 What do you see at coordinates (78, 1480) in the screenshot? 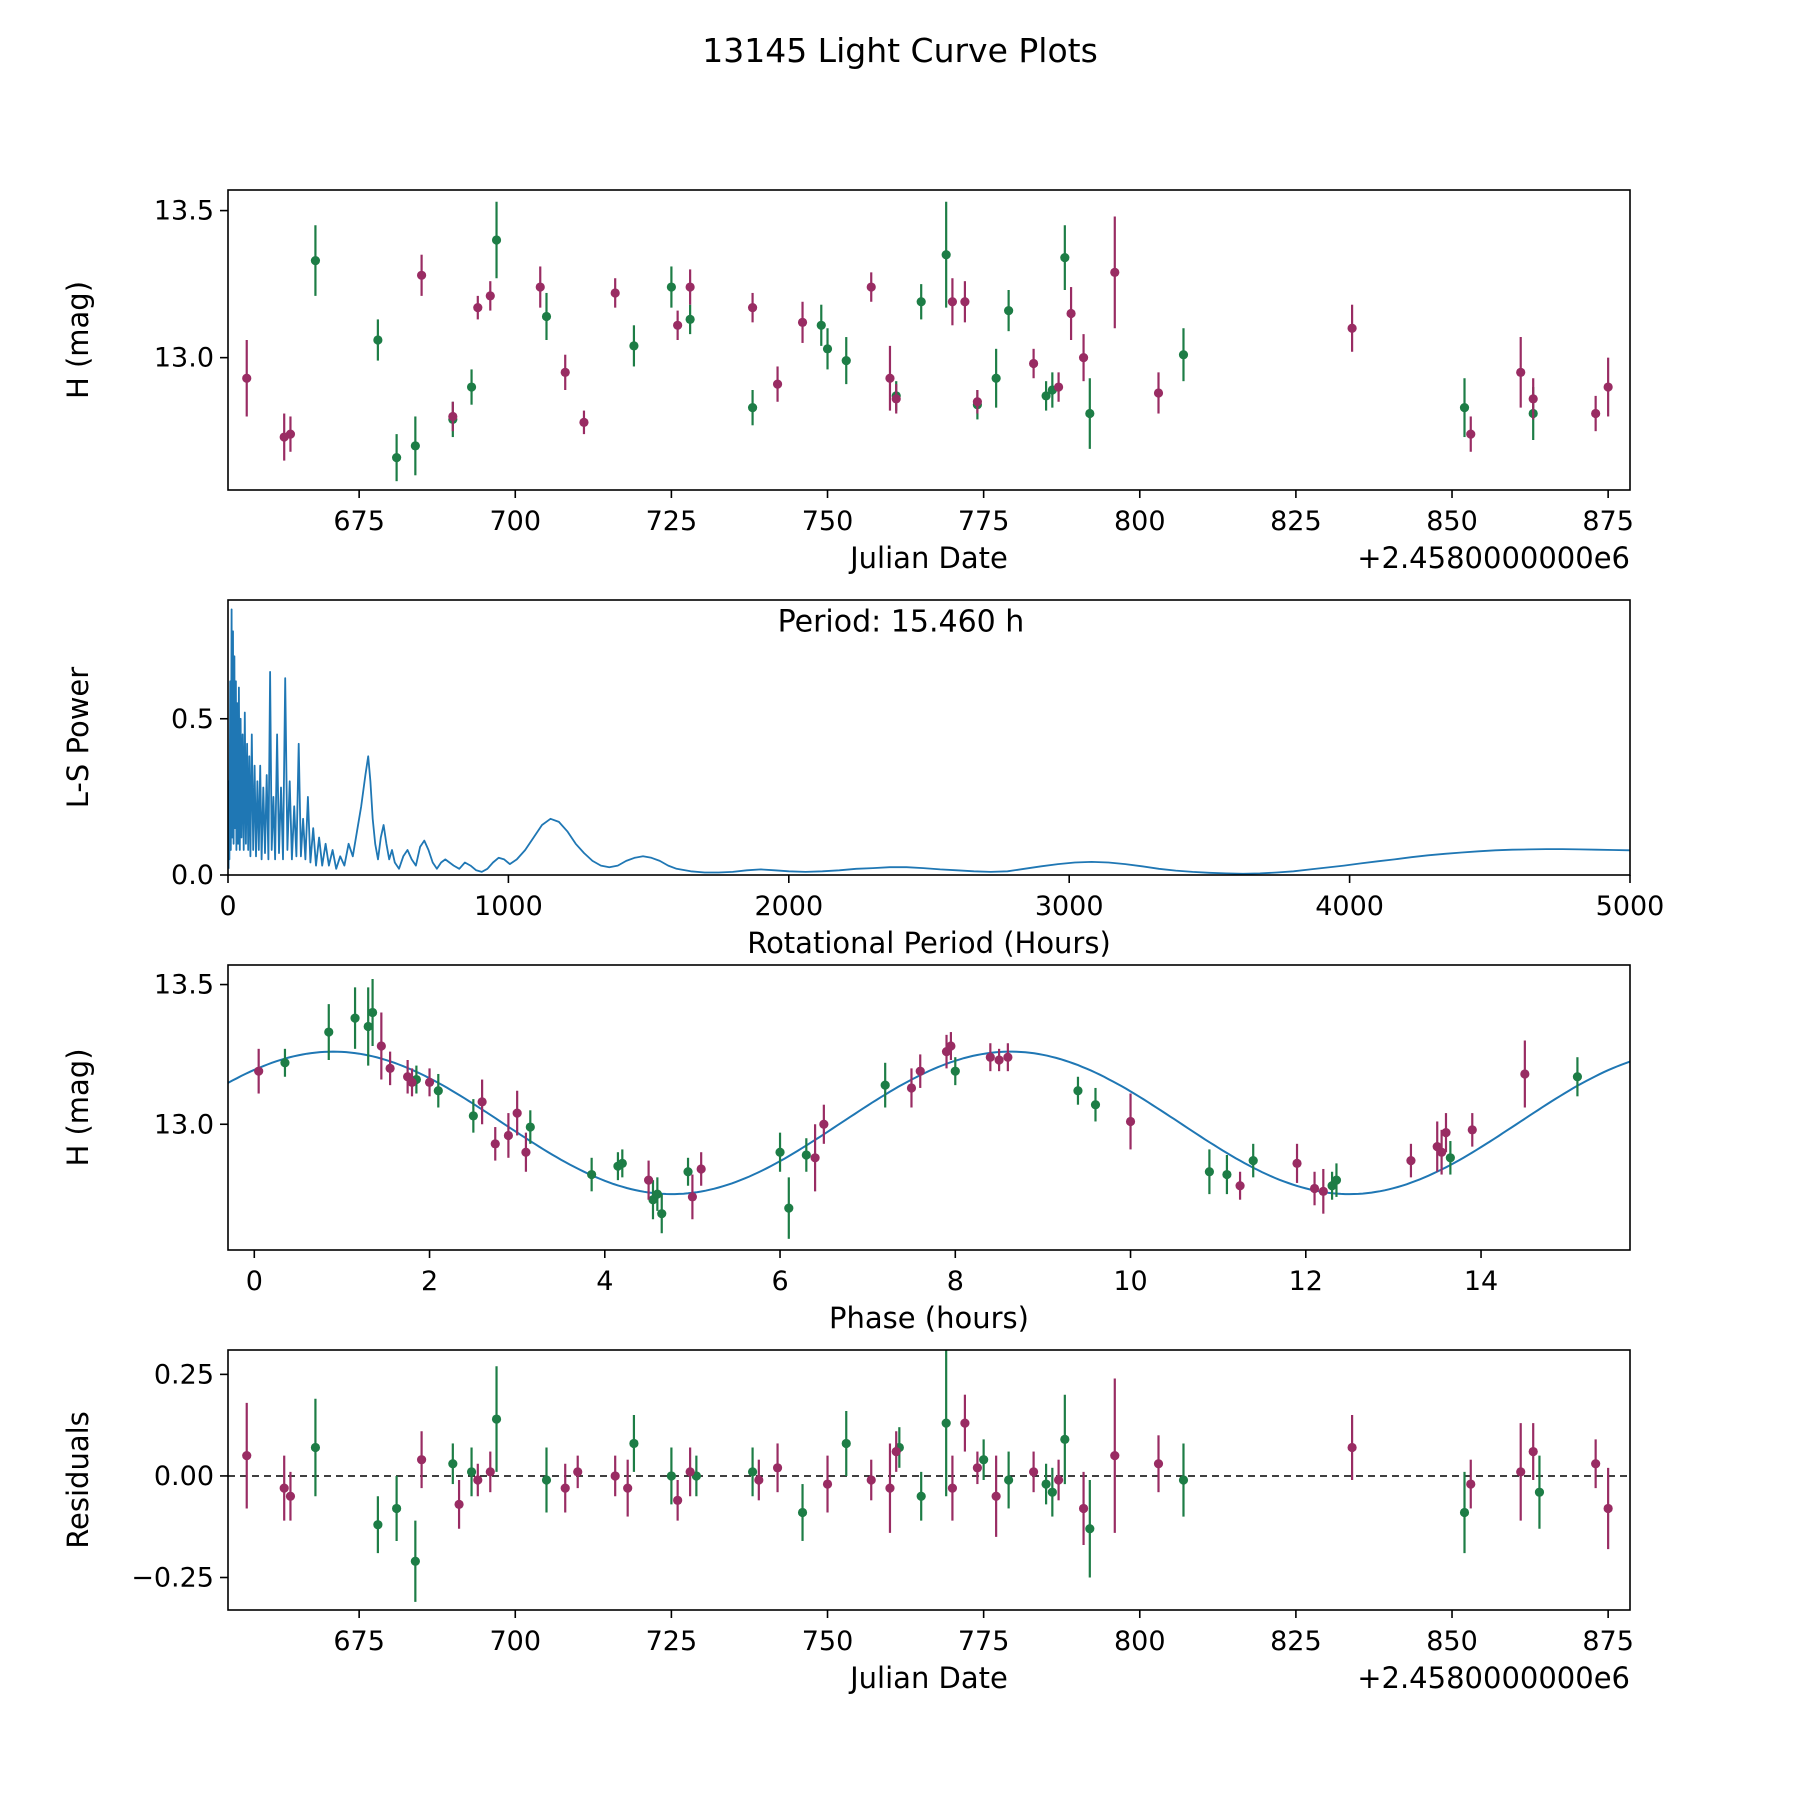
I see `svg-text: Residuals` at bounding box center [78, 1480].